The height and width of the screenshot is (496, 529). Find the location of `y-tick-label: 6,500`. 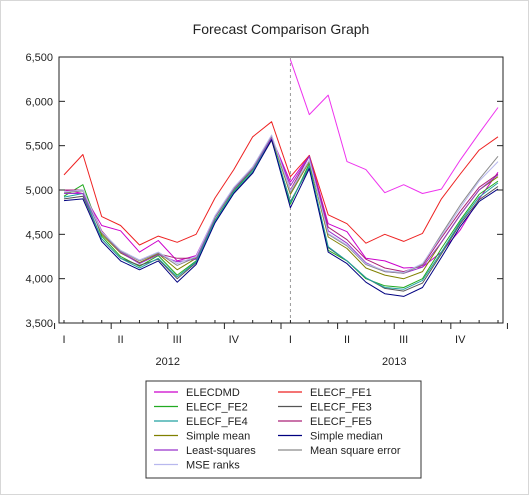

y-tick-label: 6,500 is located at coordinates (39, 58).